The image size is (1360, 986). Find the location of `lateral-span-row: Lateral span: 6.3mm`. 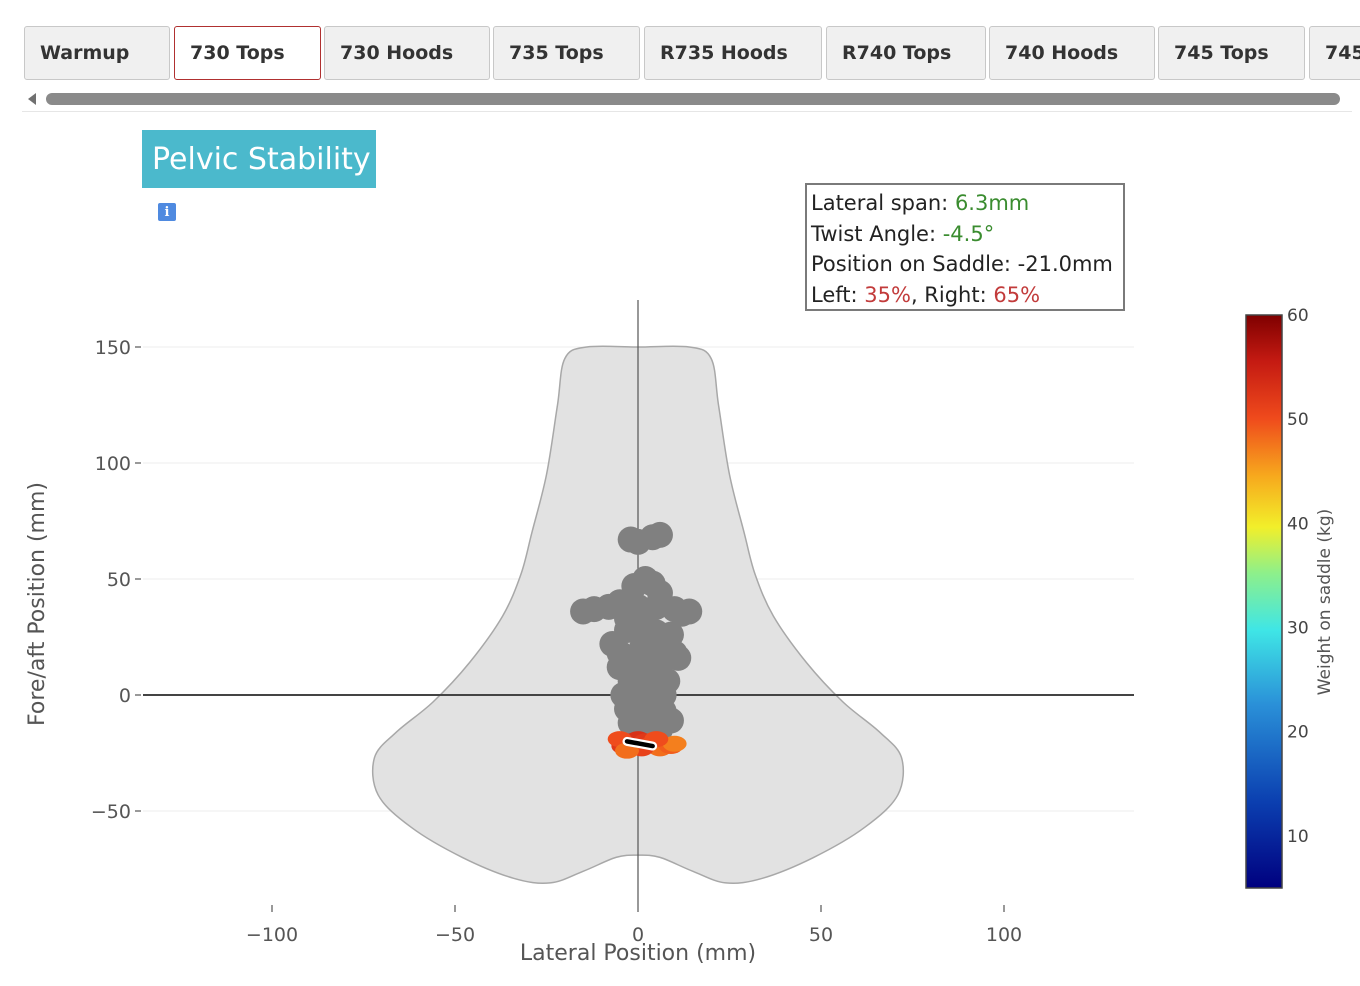

lateral-span-row: Lateral span: 6.3mm is located at coordinates (967, 203).